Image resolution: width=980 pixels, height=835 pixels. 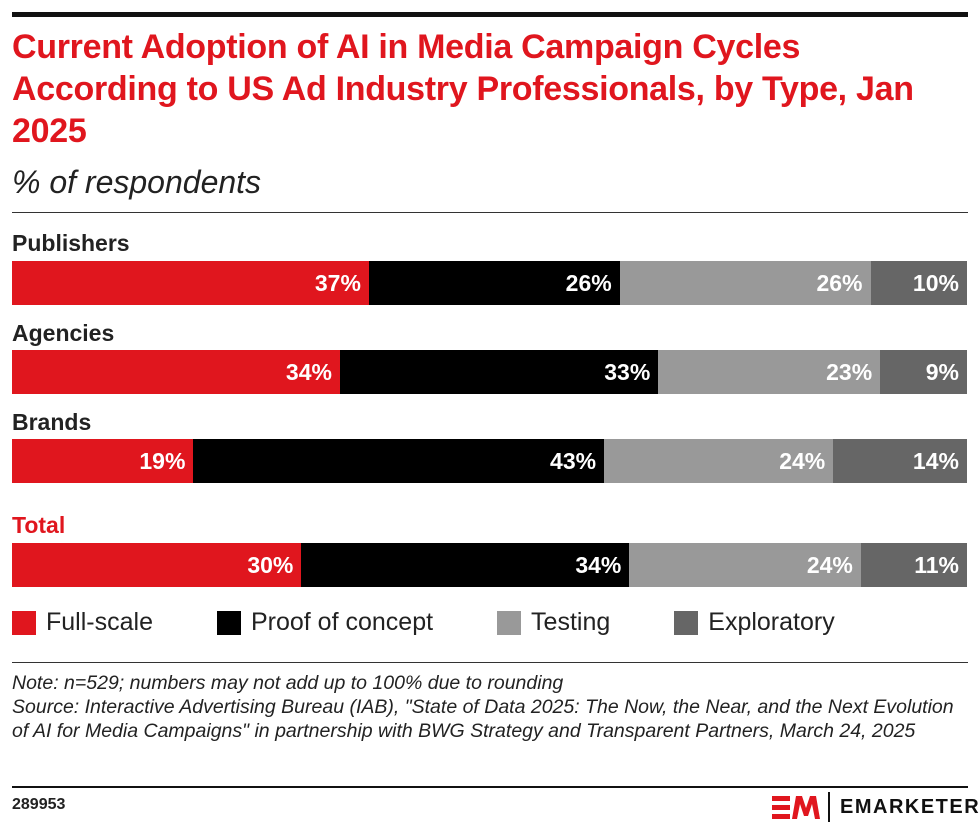 What do you see at coordinates (849, 371) in the screenshot?
I see `data-label: 23%` at bounding box center [849, 371].